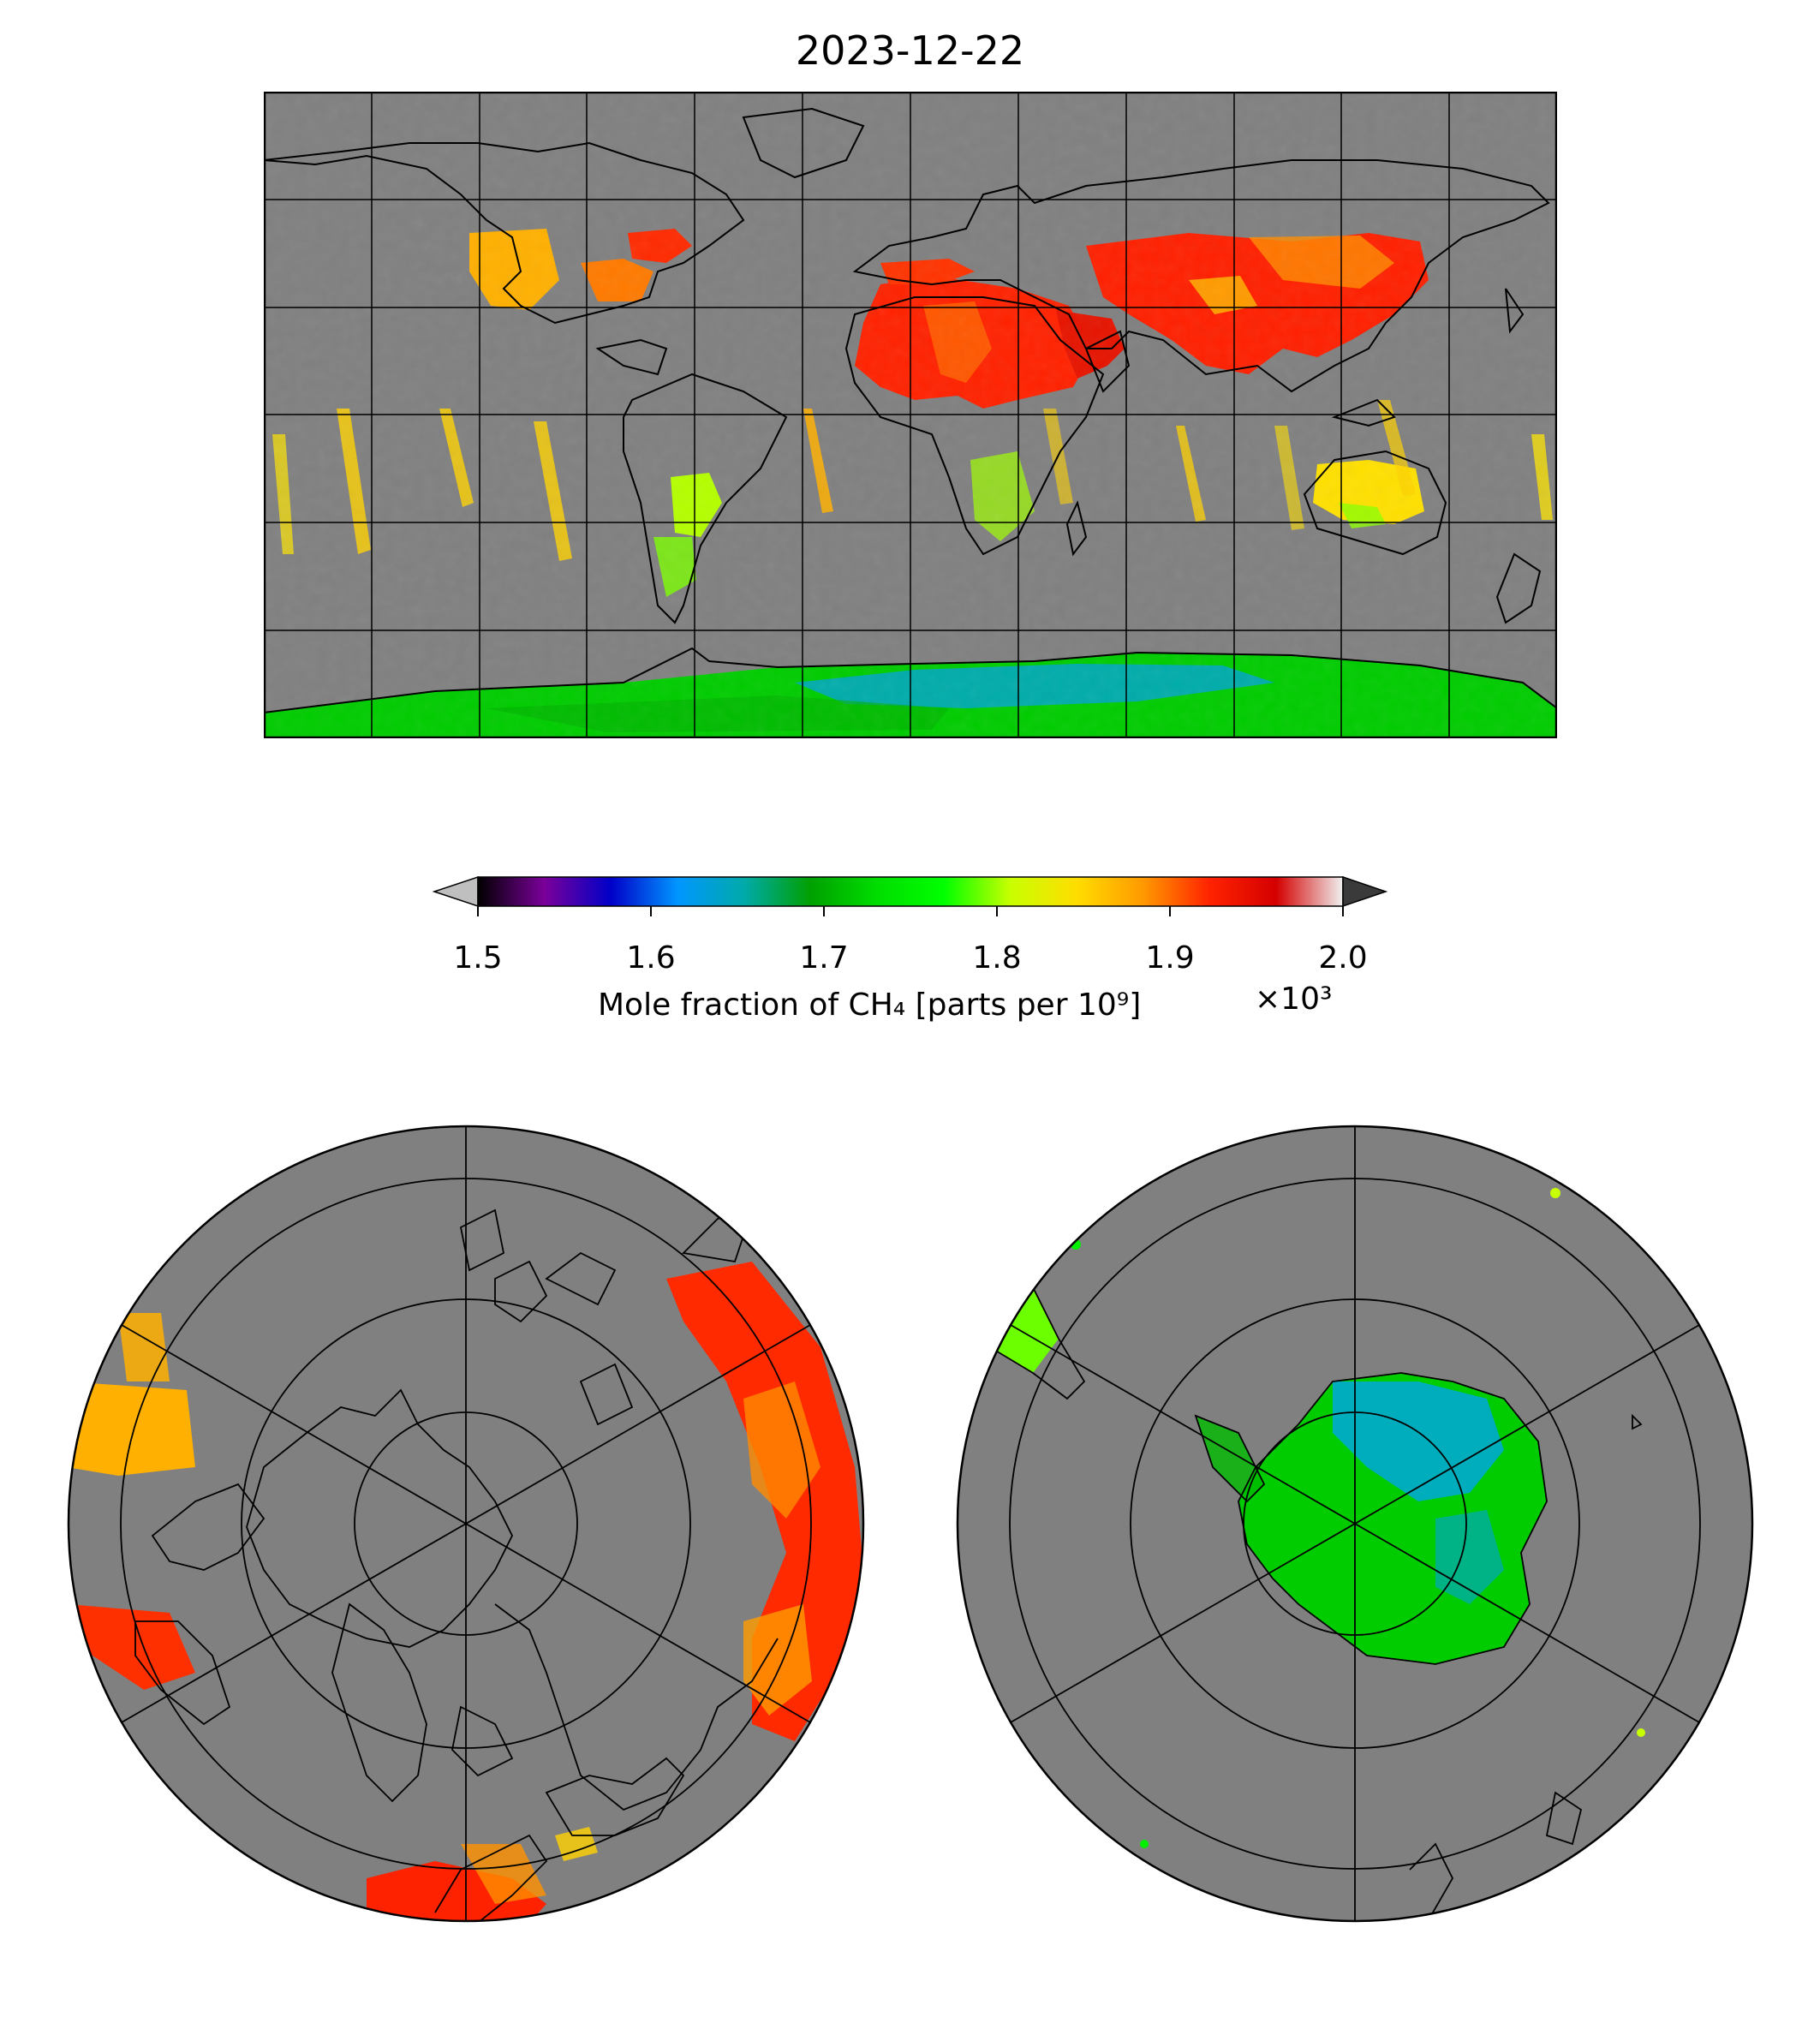  What do you see at coordinates (1418, 1441) in the screenshot?
I see `sp-data-antarctica-blue` at bounding box center [1418, 1441].